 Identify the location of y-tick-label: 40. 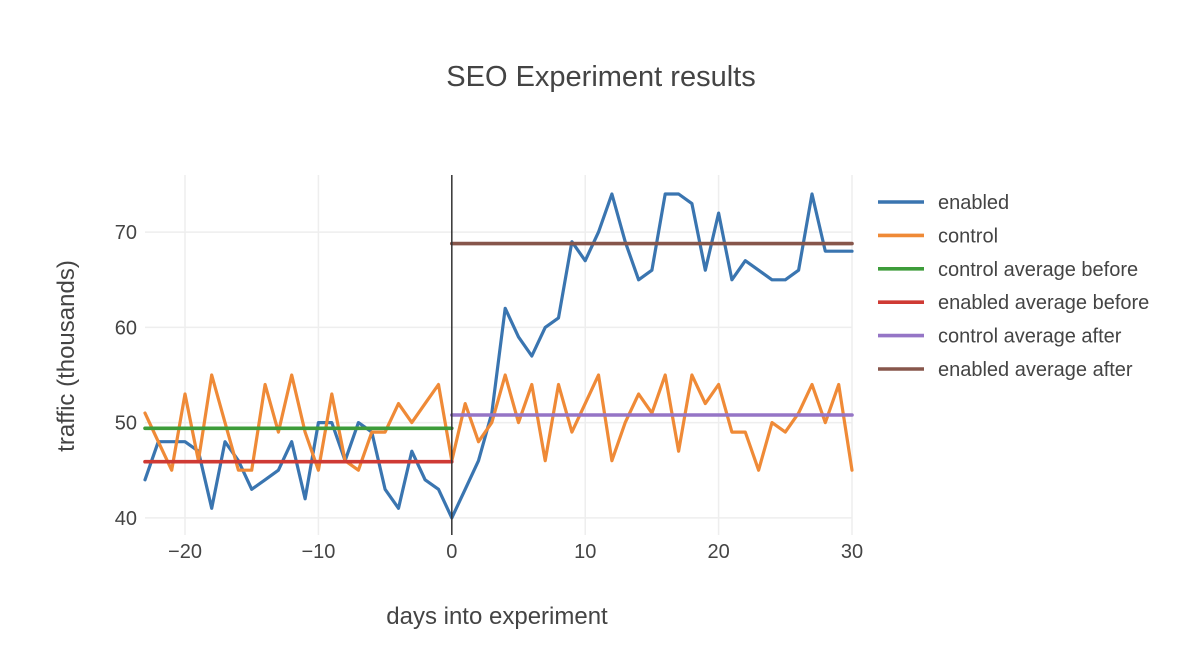
(126, 519).